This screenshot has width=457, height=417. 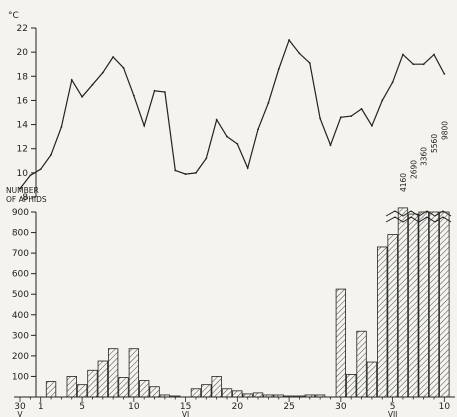 I want to click on aphid-tick-label: 700, so click(x=20, y=254).